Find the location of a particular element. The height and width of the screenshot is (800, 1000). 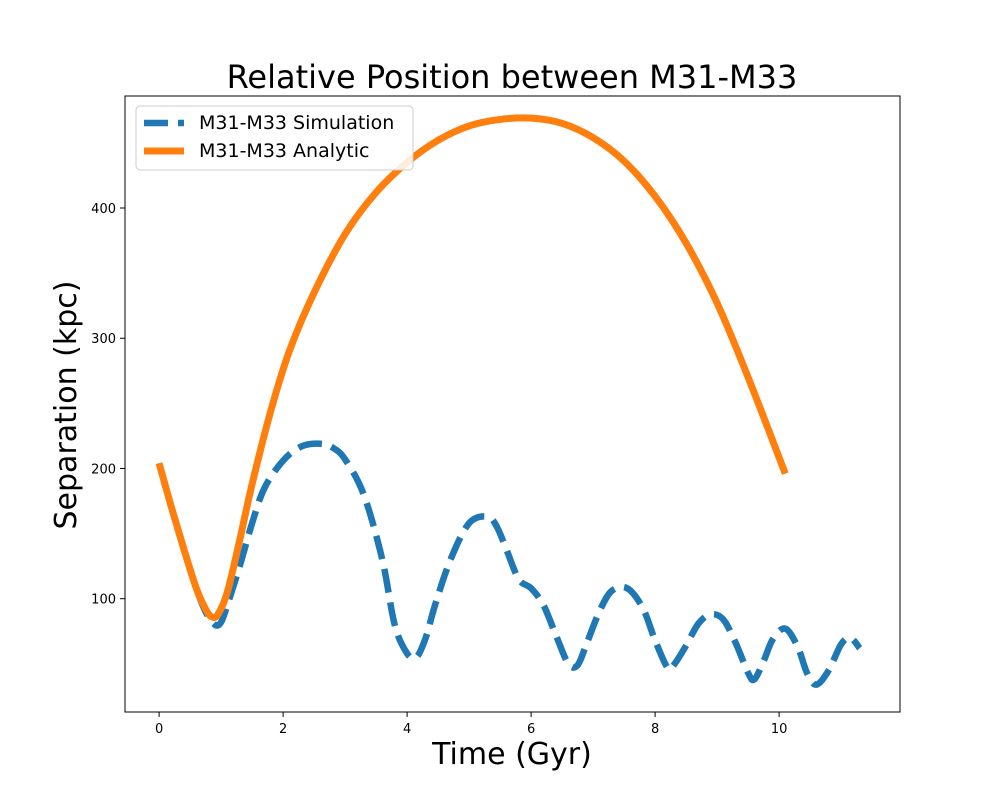

y-tick-label: 100 is located at coordinates (103, 600).